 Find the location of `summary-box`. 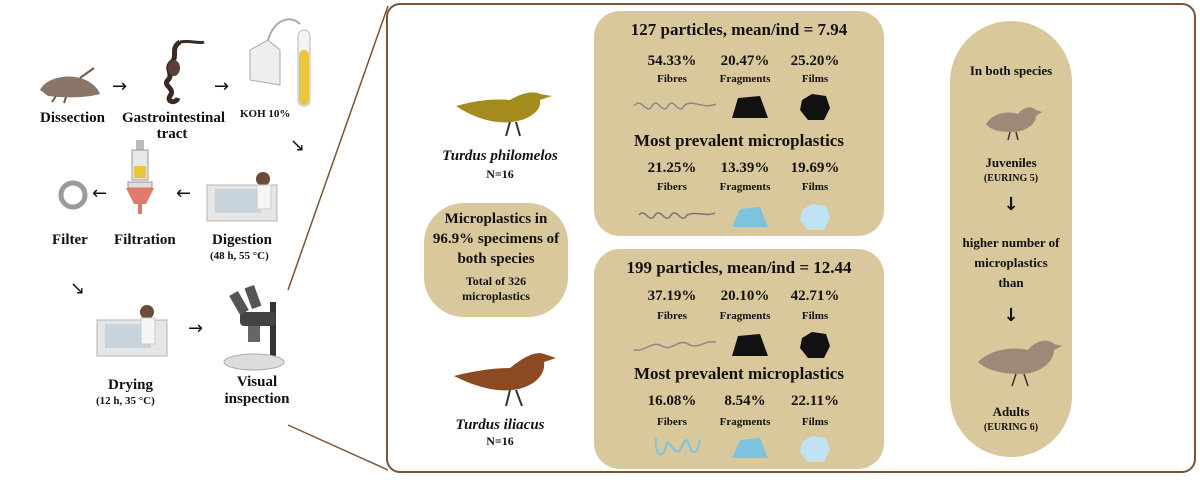

summary-box is located at coordinates (496, 260).